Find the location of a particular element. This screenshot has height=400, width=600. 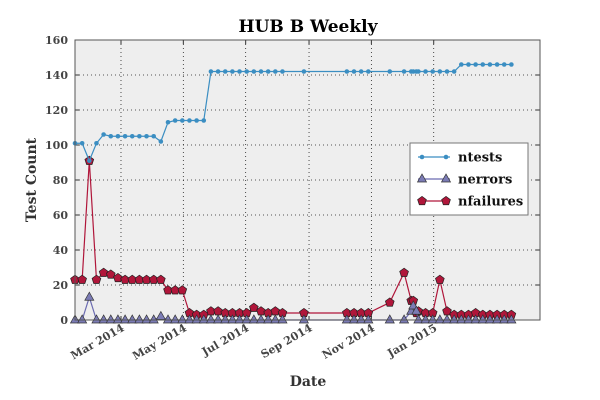

x-tick-label: May 2014 is located at coordinates (159, 342).